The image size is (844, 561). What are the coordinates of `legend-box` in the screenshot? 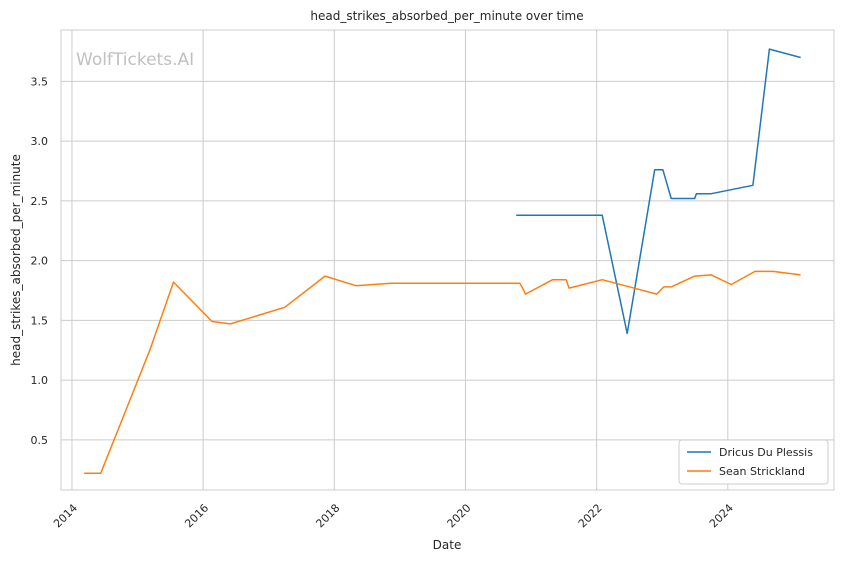 It's located at (753, 462).